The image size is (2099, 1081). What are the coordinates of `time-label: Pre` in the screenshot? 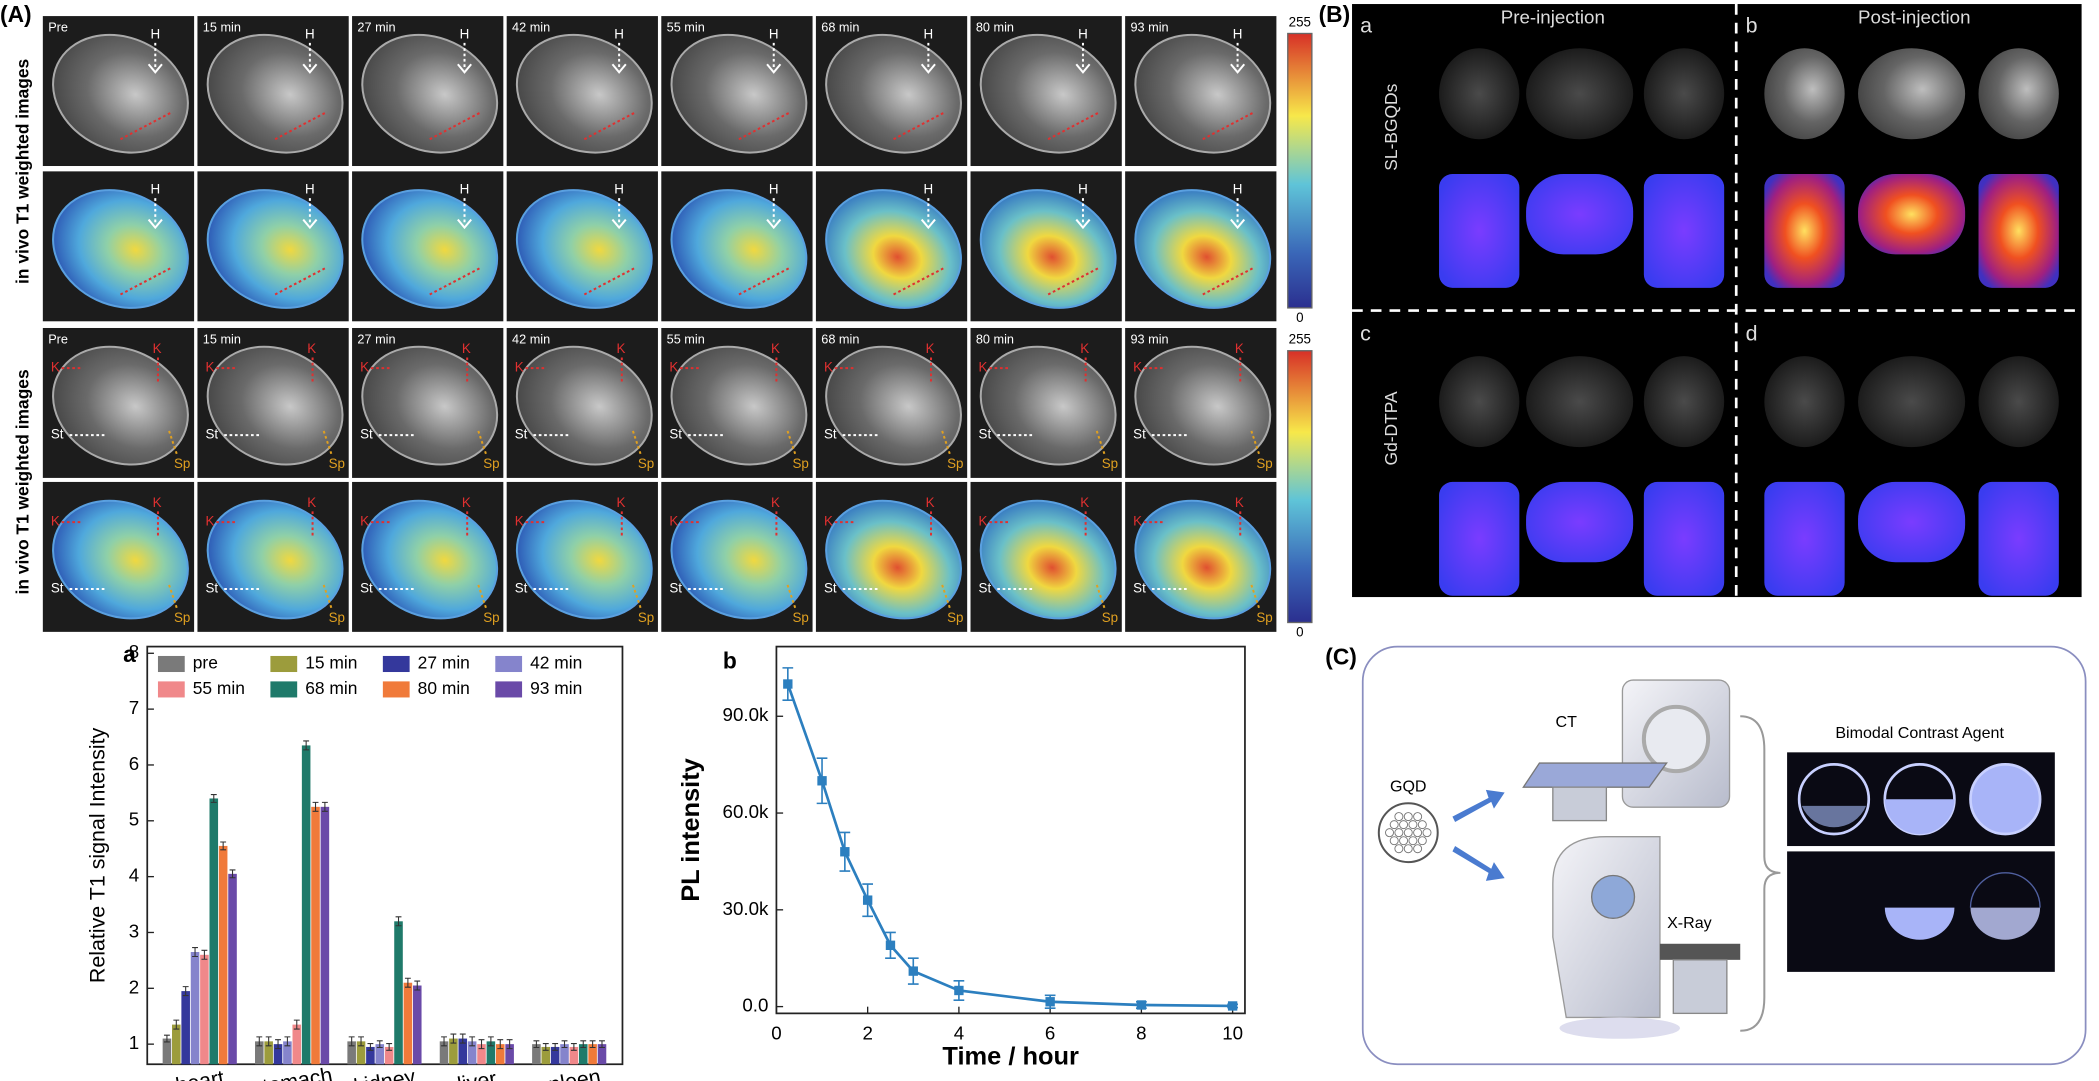 It's located at (58, 338).